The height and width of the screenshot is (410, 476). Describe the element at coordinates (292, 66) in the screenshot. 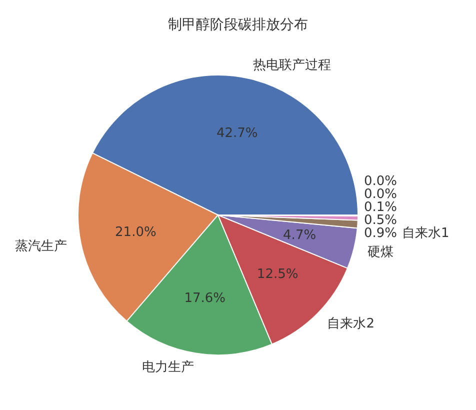

I see `slice-label: 热电联产过程` at that location.